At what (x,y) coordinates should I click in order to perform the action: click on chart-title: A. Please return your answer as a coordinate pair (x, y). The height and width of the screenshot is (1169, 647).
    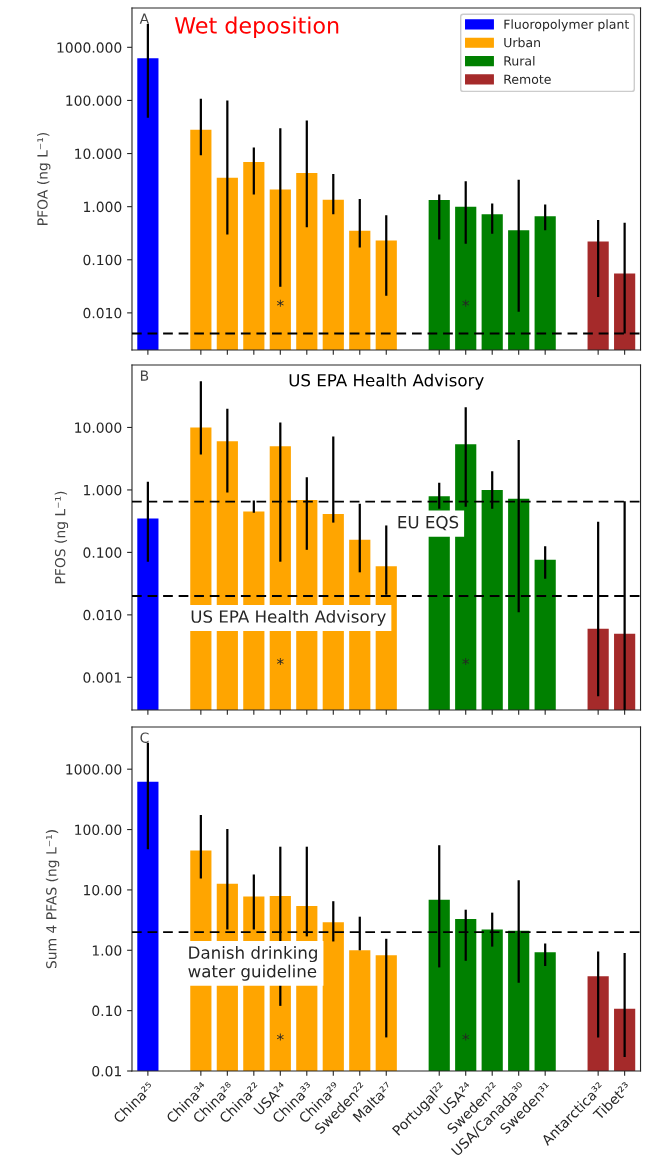
    Looking at the image, I should click on (144, 18).